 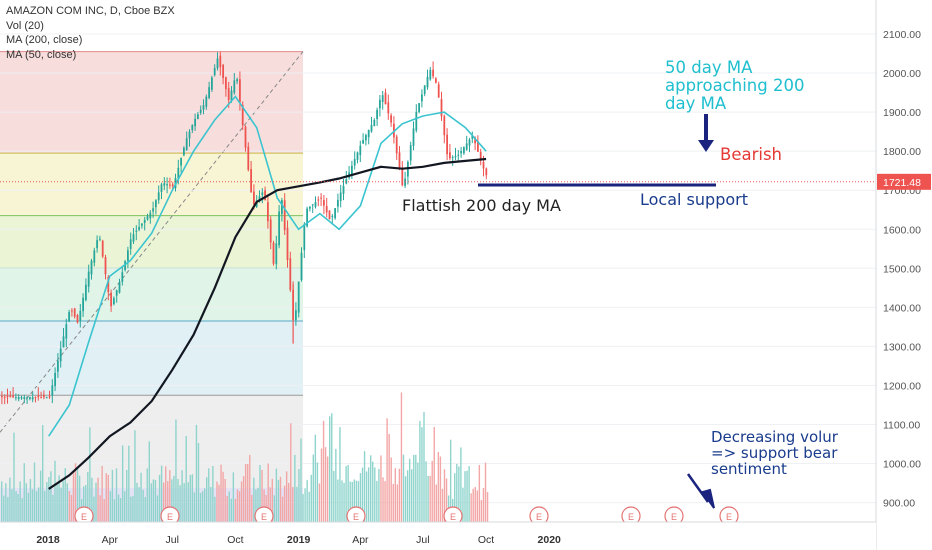 I want to click on arrow-head-icon, so click(x=708, y=498).